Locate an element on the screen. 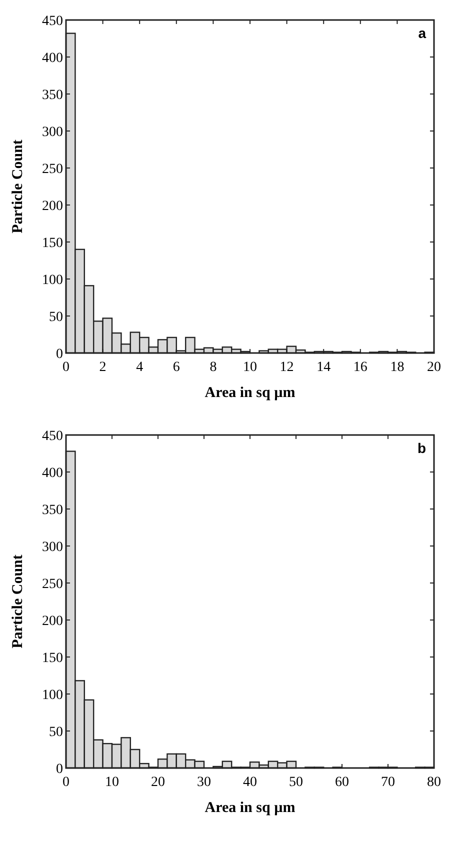  x-tick-label: 30 is located at coordinates (204, 782).